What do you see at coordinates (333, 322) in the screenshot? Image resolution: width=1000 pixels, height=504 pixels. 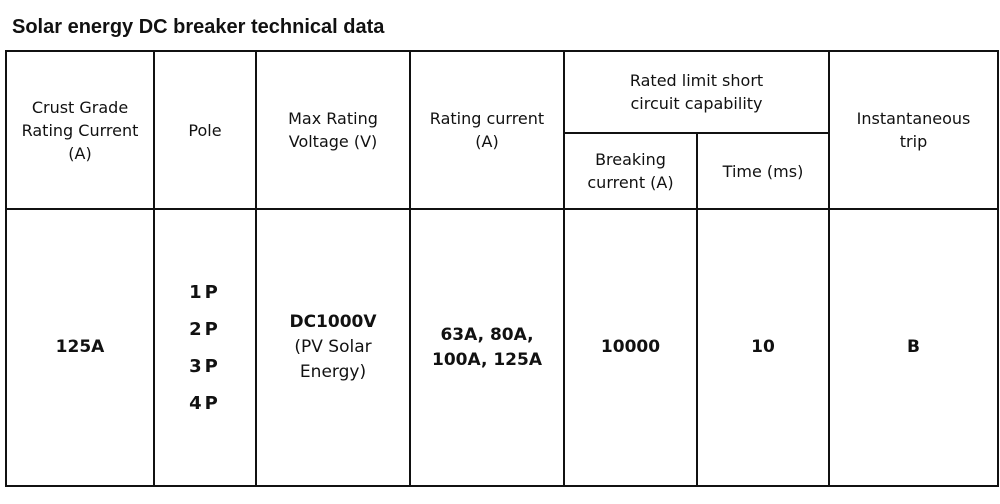 I see `voltage: DC1000V` at bounding box center [333, 322].